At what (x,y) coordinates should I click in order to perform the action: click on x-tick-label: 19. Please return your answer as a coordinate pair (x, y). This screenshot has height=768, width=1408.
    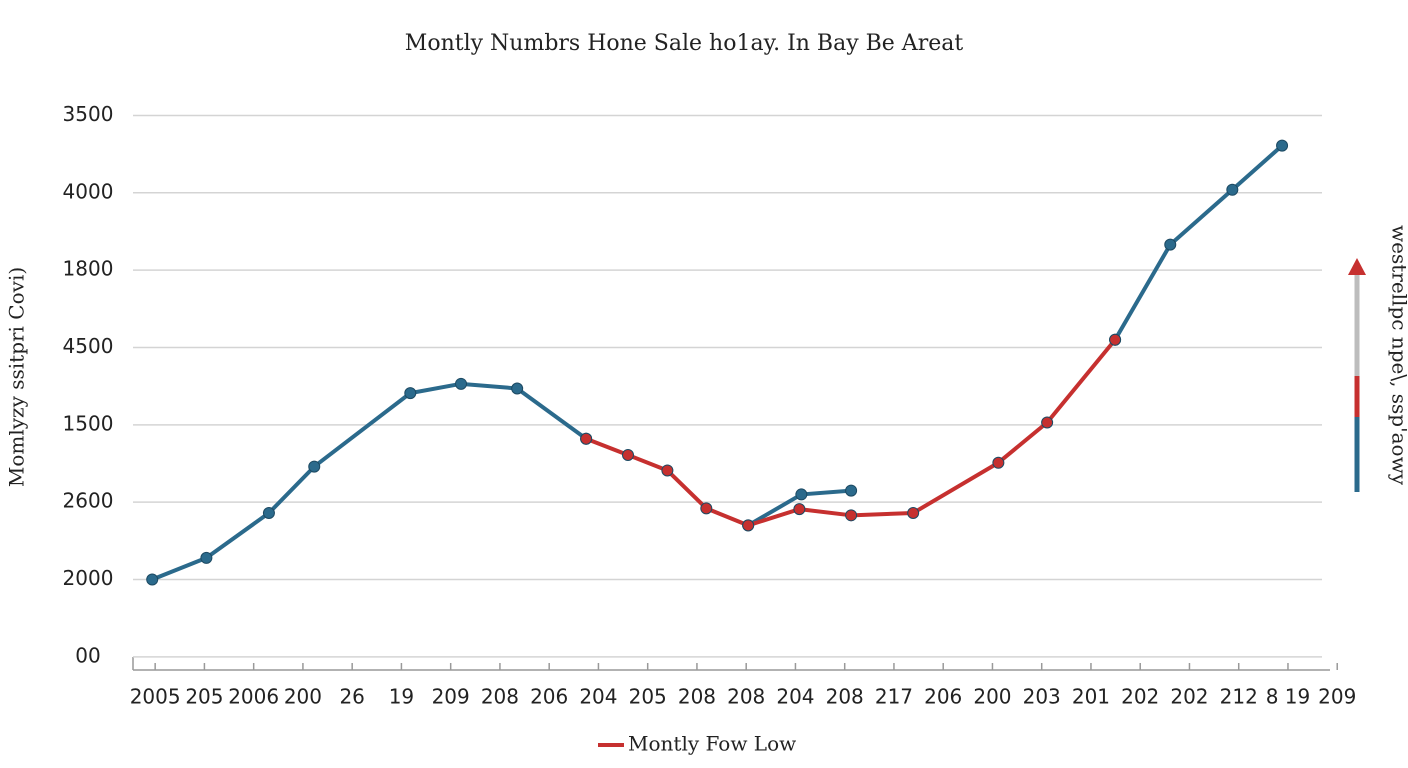
    Looking at the image, I should click on (401, 697).